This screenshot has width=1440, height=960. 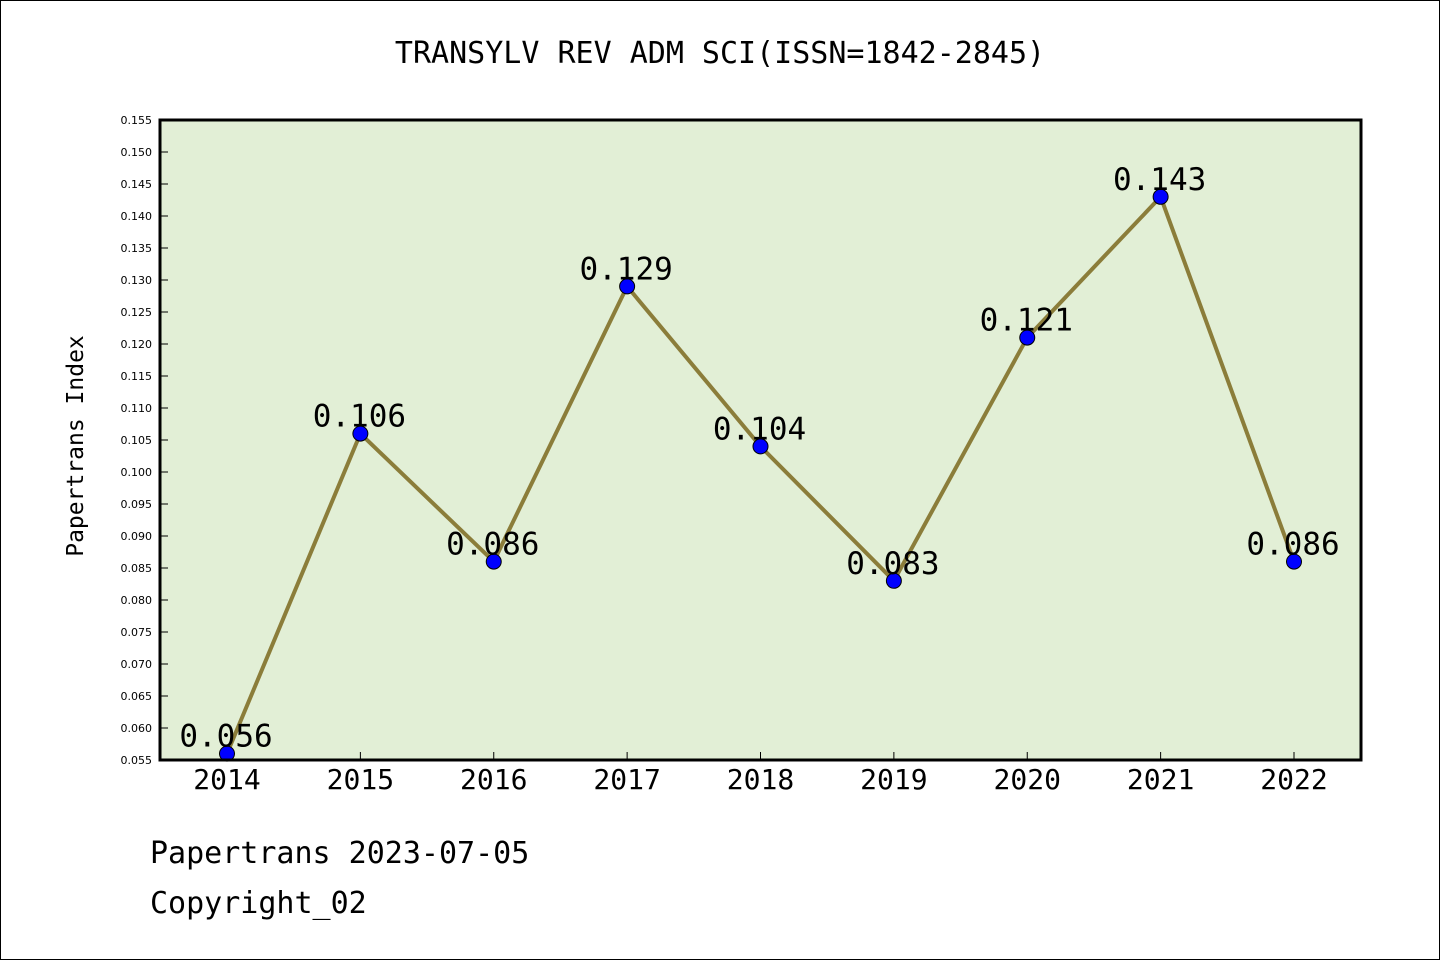 What do you see at coordinates (137, 440) in the screenshot?
I see `y-tick-label: 0.105` at bounding box center [137, 440].